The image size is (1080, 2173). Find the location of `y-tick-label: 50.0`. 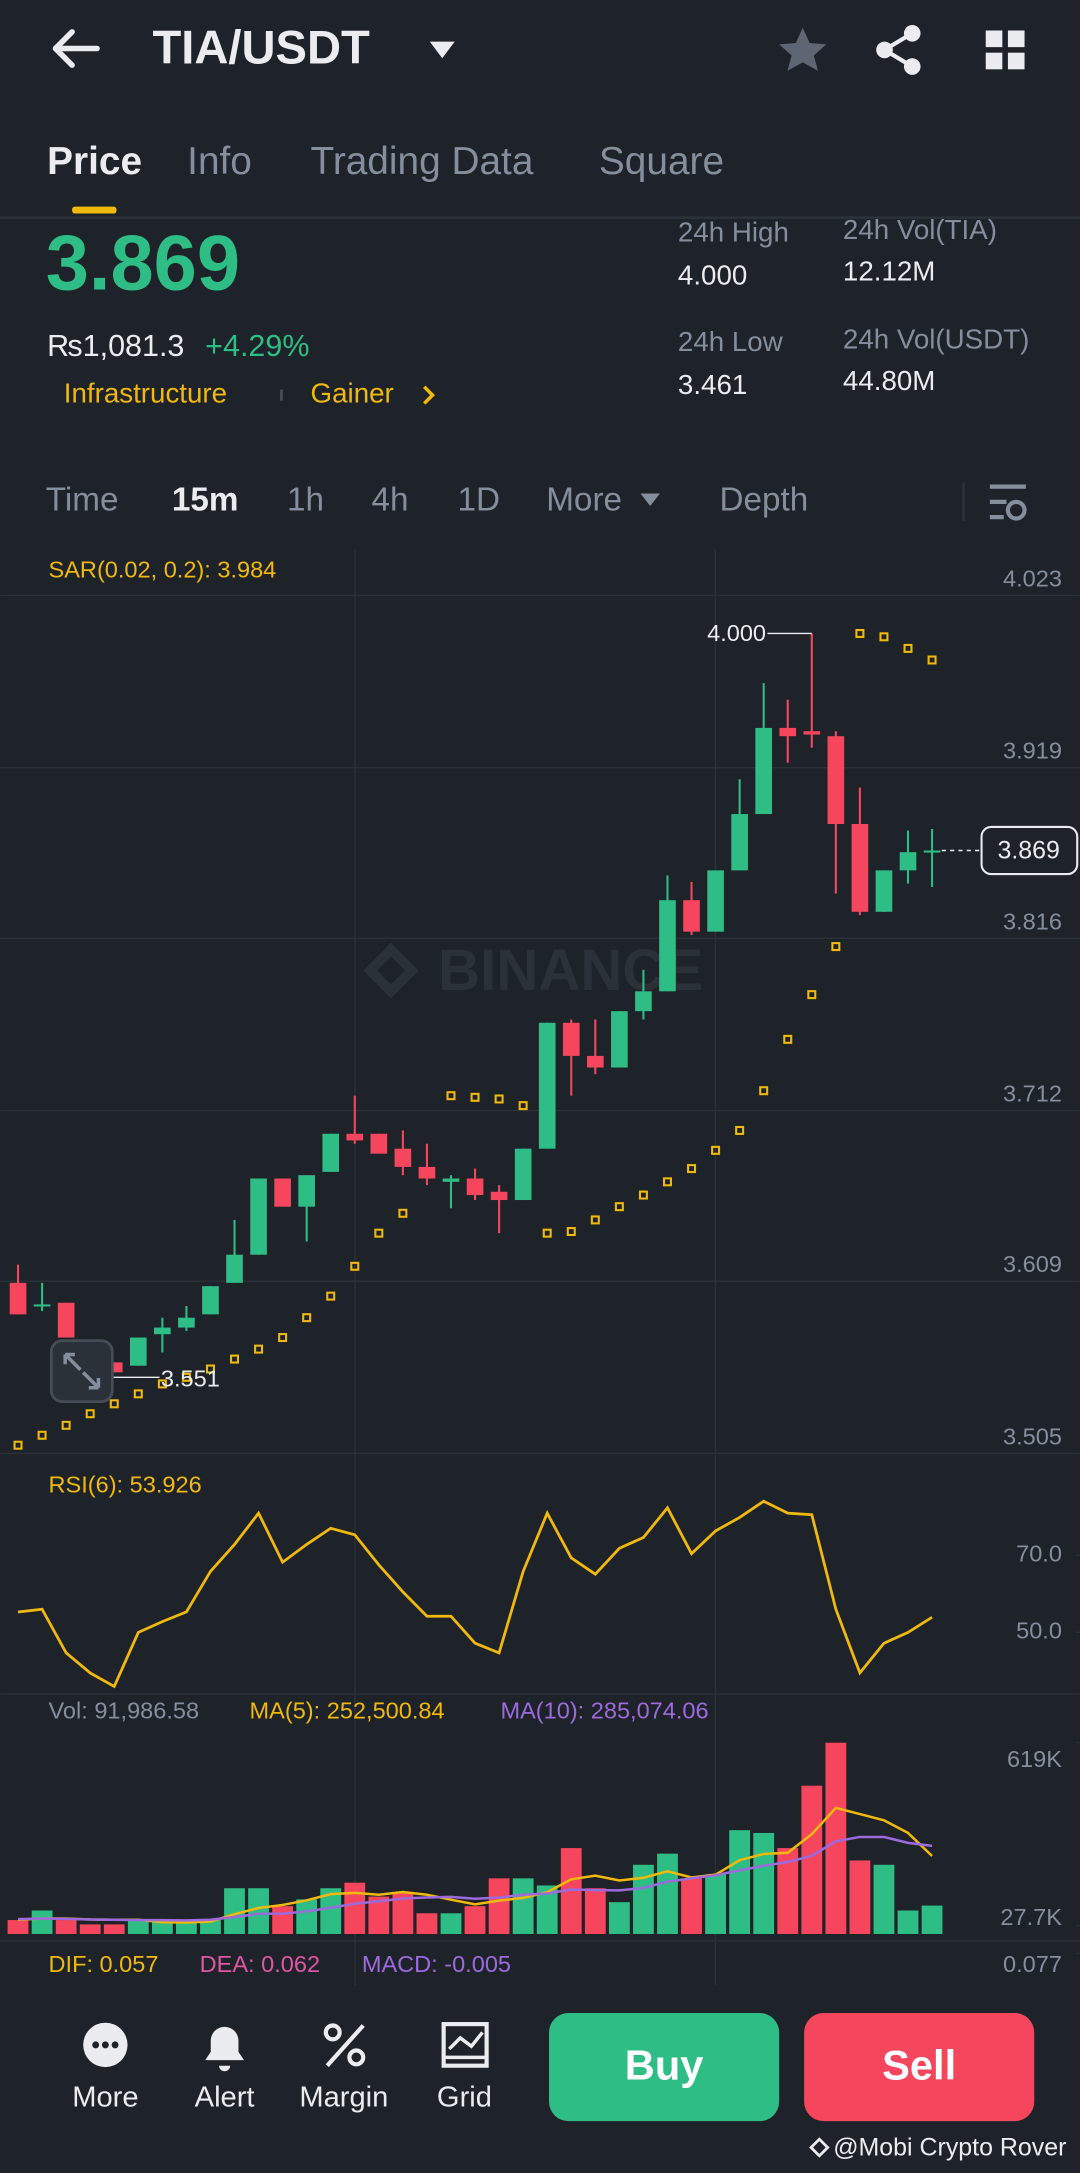

y-tick-label: 50.0 is located at coordinates (1039, 1631).